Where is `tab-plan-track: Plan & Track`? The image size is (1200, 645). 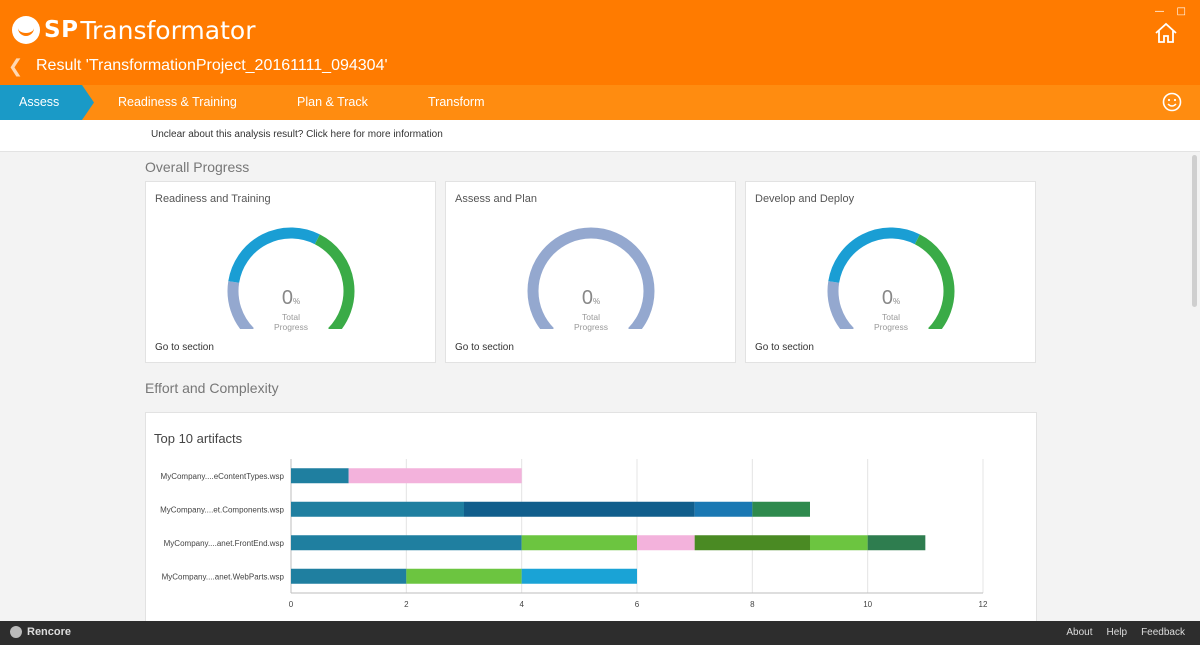 tab-plan-track: Plan & Track is located at coordinates (332, 102).